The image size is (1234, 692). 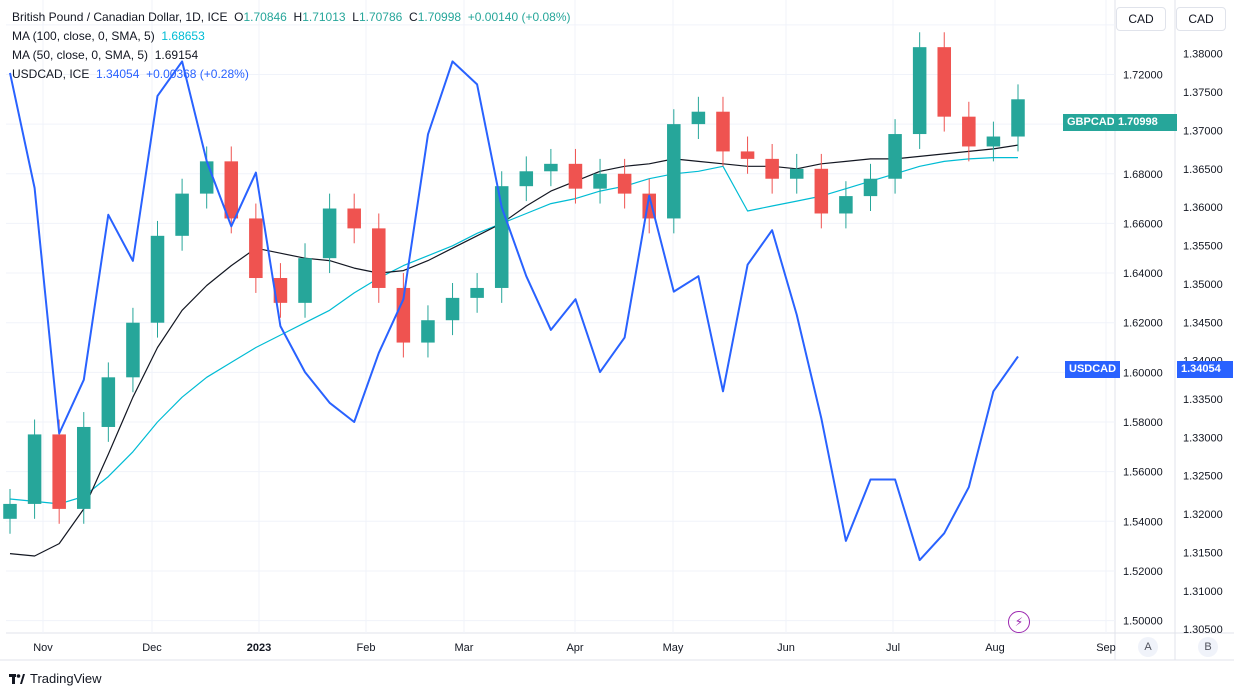 I want to click on right-axis-tick-label: 1.34500, so click(x=1203, y=323).